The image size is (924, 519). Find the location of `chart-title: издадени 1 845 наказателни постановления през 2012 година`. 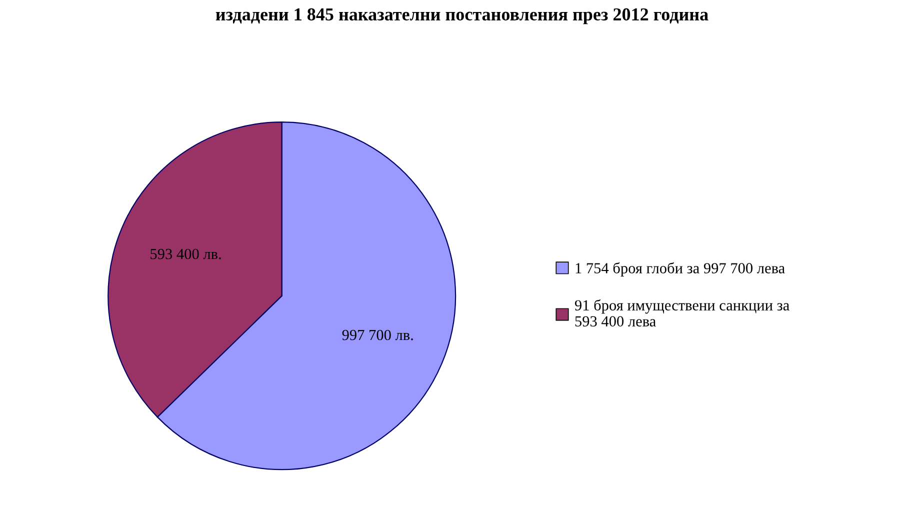

chart-title: издадени 1 845 наказателни постановления през 2012 година is located at coordinates (462, 16).